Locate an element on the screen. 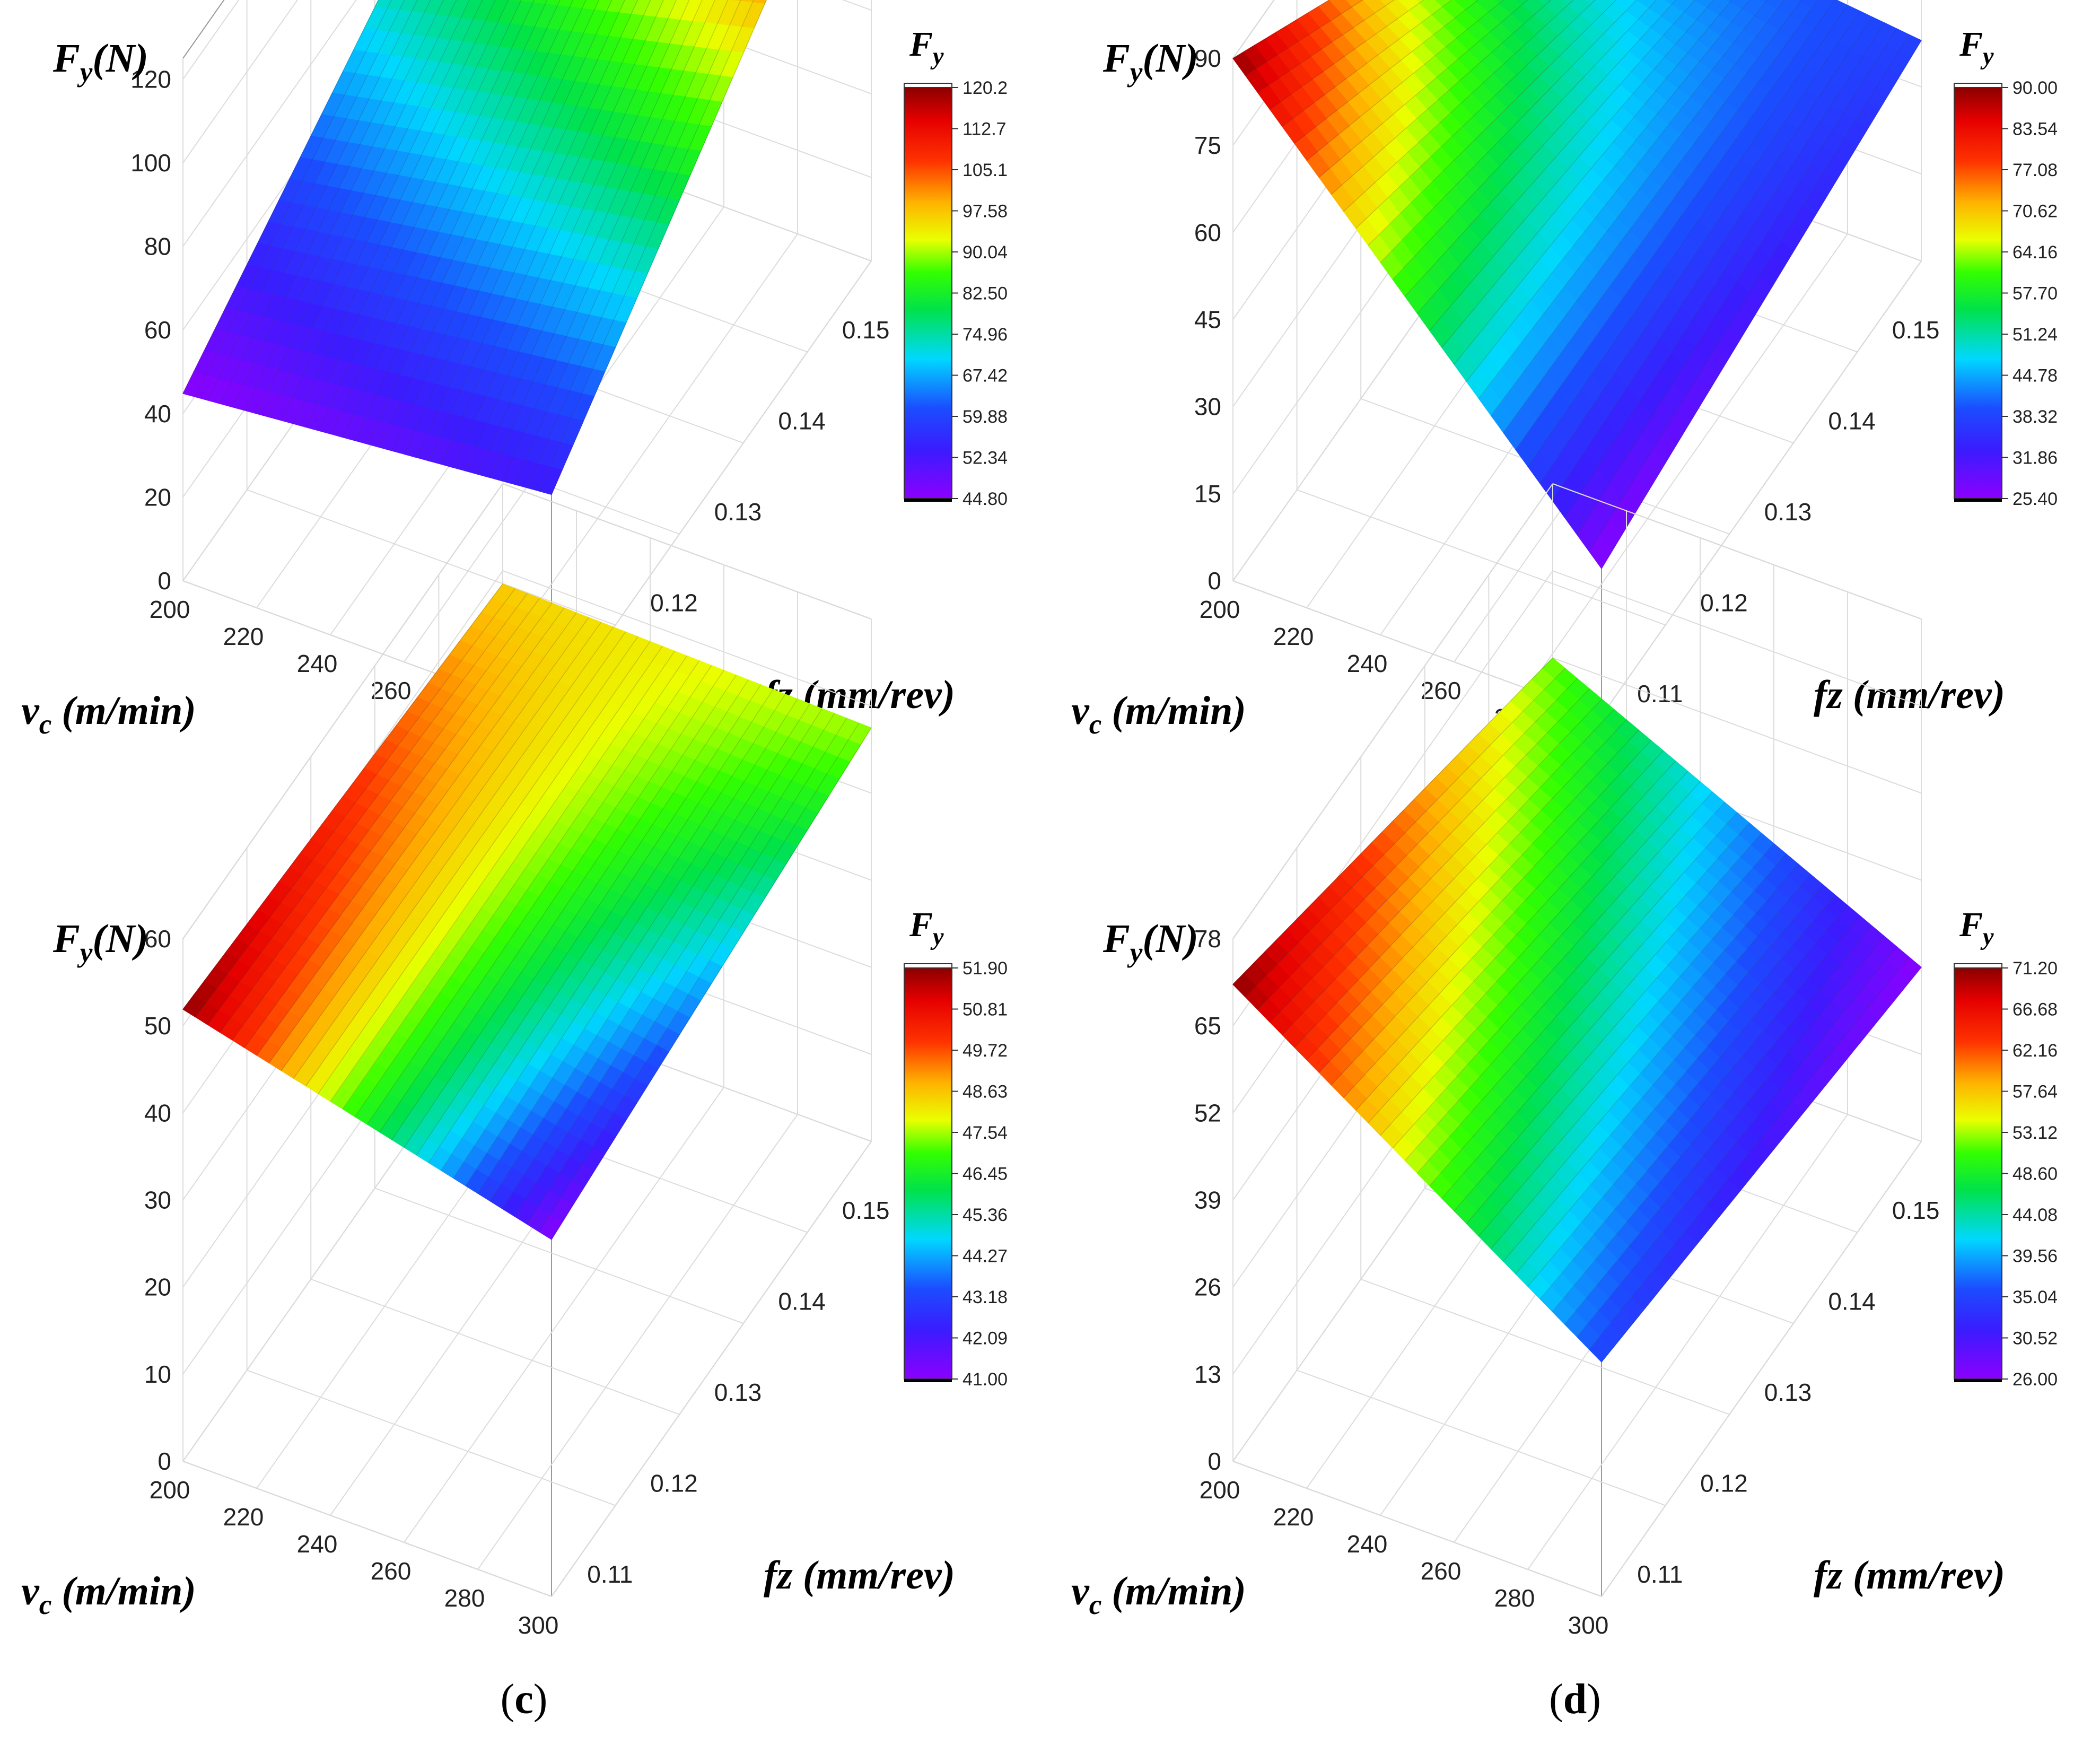  y-axis-title: fz (mm/rev) is located at coordinates (1909, 1575).